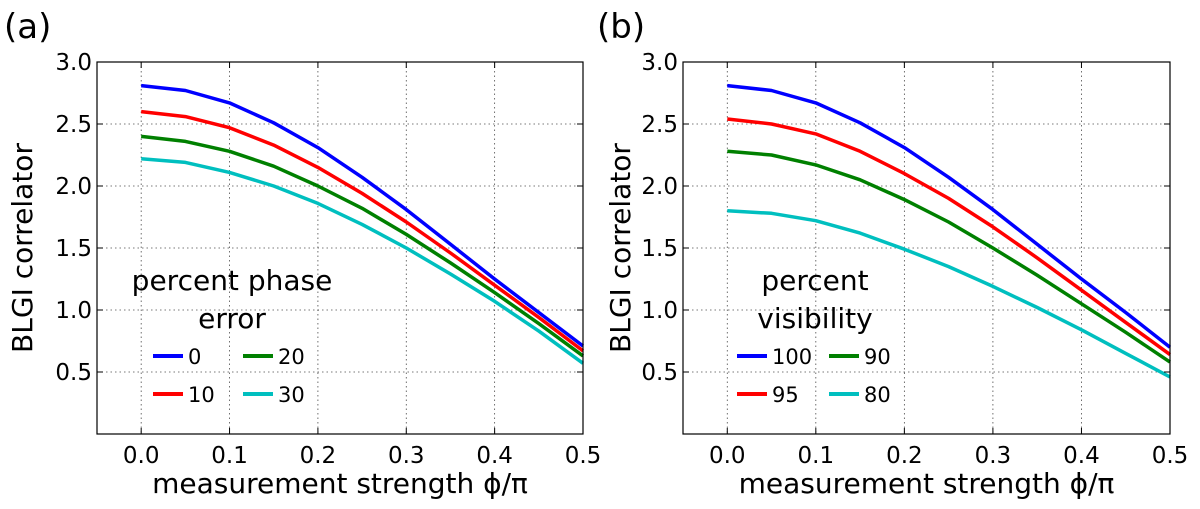 The height and width of the screenshot is (509, 1200). What do you see at coordinates (621, 27) in the screenshot?
I see `panel-label: (b)` at bounding box center [621, 27].